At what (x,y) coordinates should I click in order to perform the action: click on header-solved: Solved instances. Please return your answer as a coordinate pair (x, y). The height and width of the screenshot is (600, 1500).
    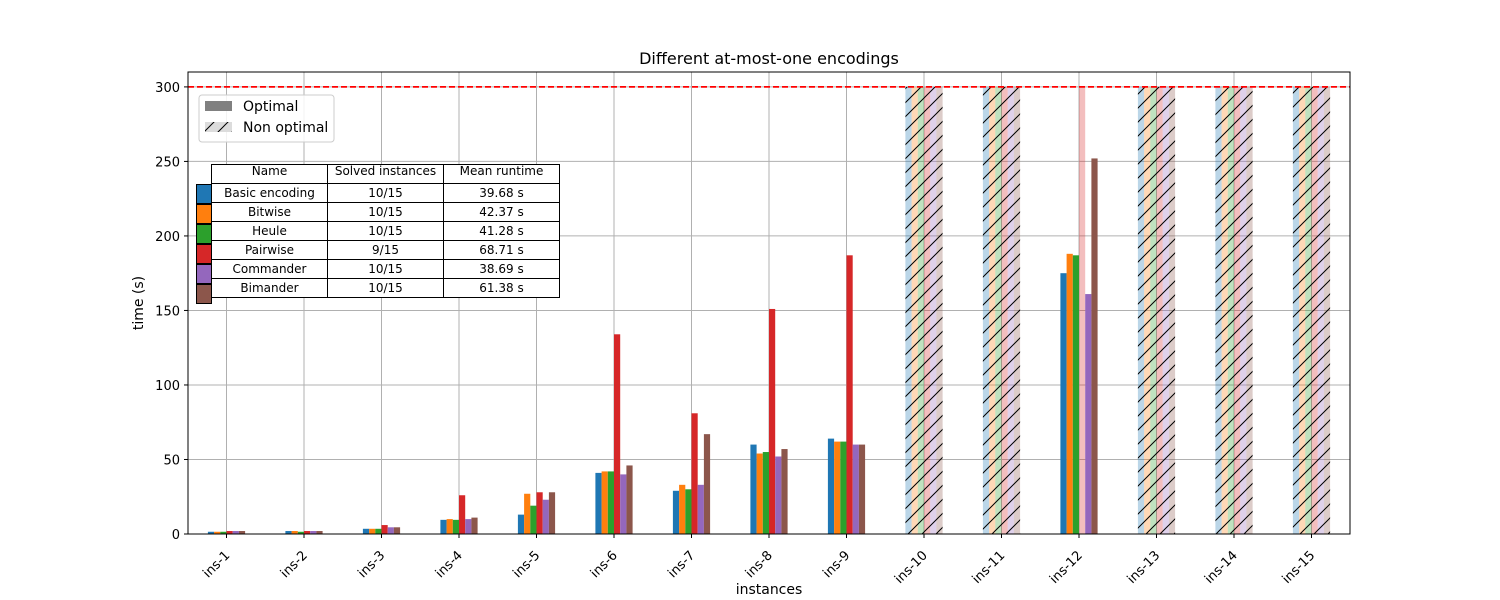
    Looking at the image, I should click on (385, 174).